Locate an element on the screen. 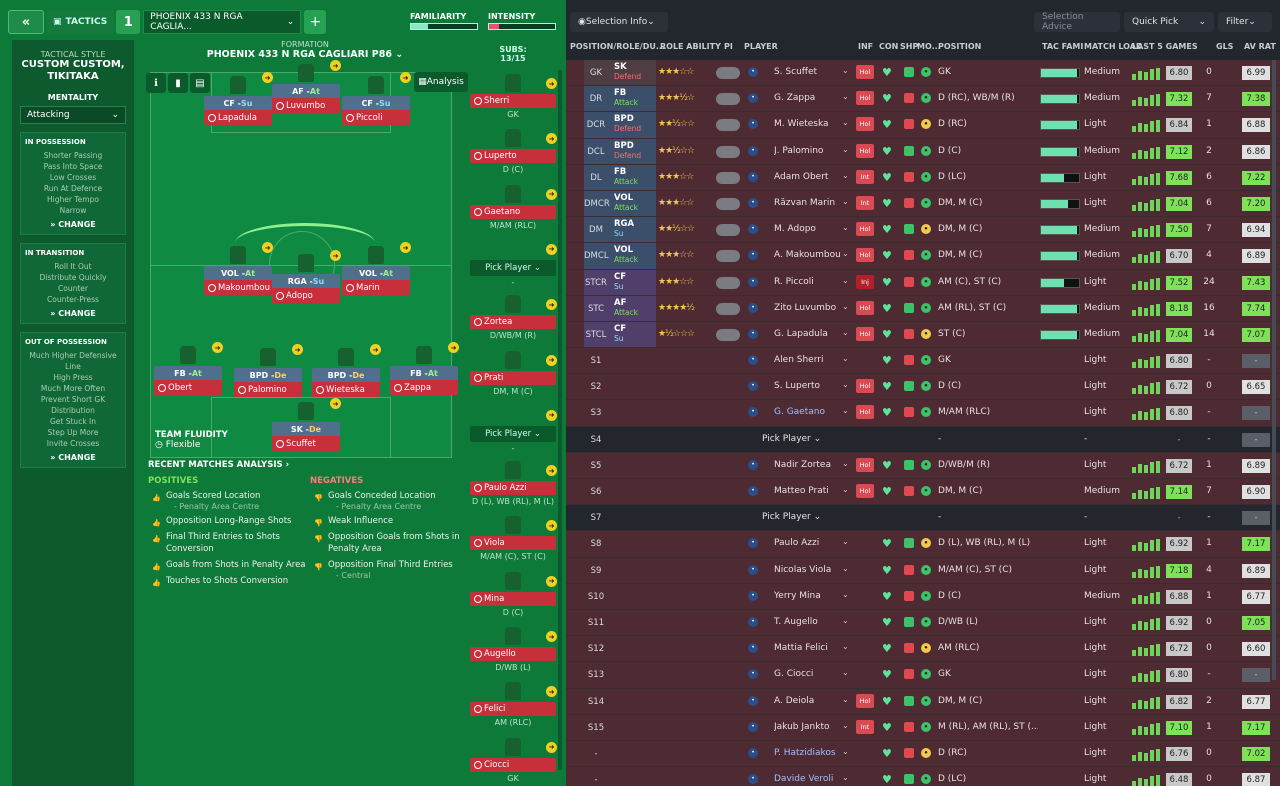 This screenshot has height=786, width=1280. table-row: S2 • S. Luperto ⌄ Hol ♥ • D (C) Light 6.72 0 6.65 is located at coordinates (923, 387).